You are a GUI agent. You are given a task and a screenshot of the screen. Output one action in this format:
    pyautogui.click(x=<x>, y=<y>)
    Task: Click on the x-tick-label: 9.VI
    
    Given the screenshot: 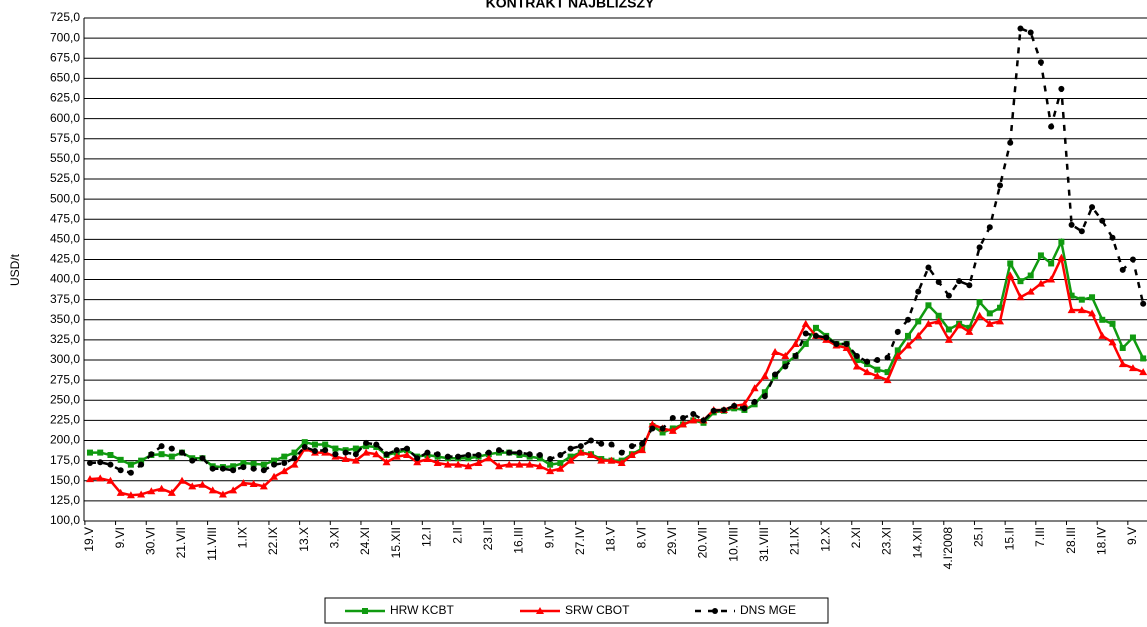 What is the action you would take?
    pyautogui.click(x=120, y=537)
    